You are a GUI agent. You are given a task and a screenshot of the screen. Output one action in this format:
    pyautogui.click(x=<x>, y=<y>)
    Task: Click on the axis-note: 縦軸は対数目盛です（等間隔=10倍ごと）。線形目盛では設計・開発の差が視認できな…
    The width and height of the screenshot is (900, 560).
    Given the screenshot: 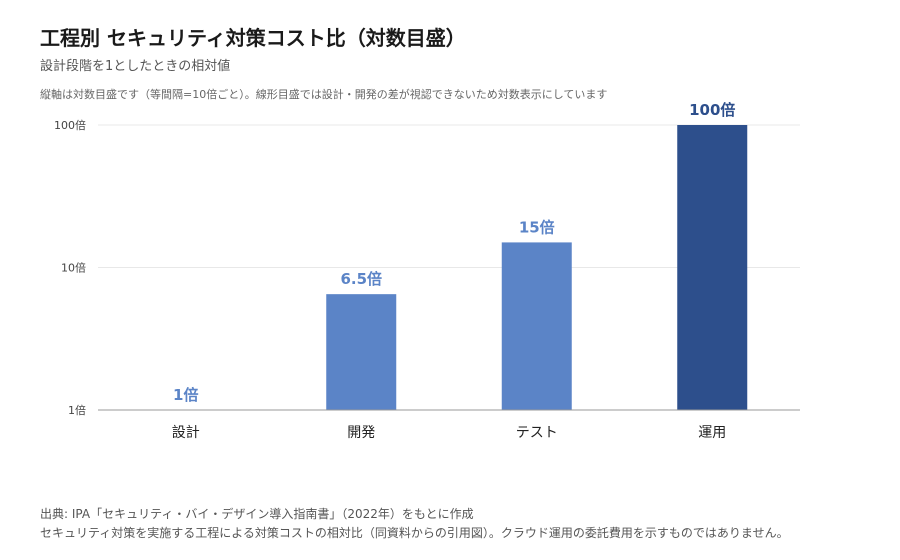 What is the action you would take?
    pyautogui.click(x=324, y=94)
    